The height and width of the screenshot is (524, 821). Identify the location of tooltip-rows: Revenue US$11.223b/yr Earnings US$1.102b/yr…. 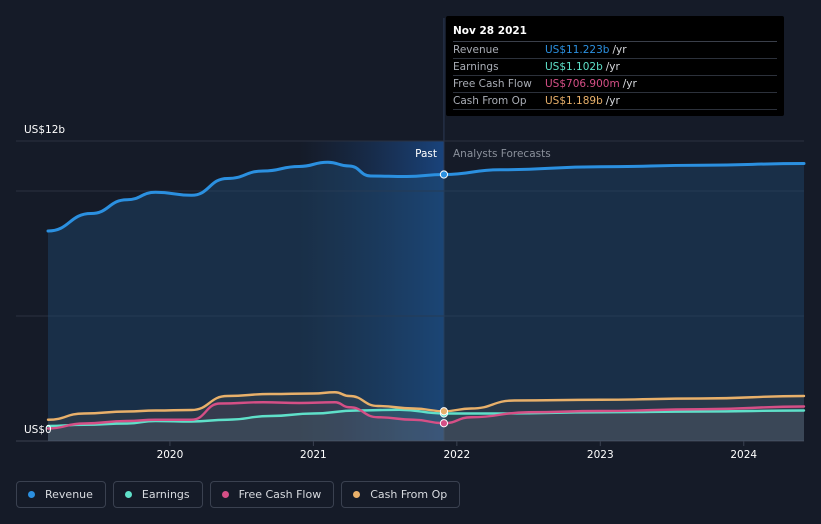
(615, 76).